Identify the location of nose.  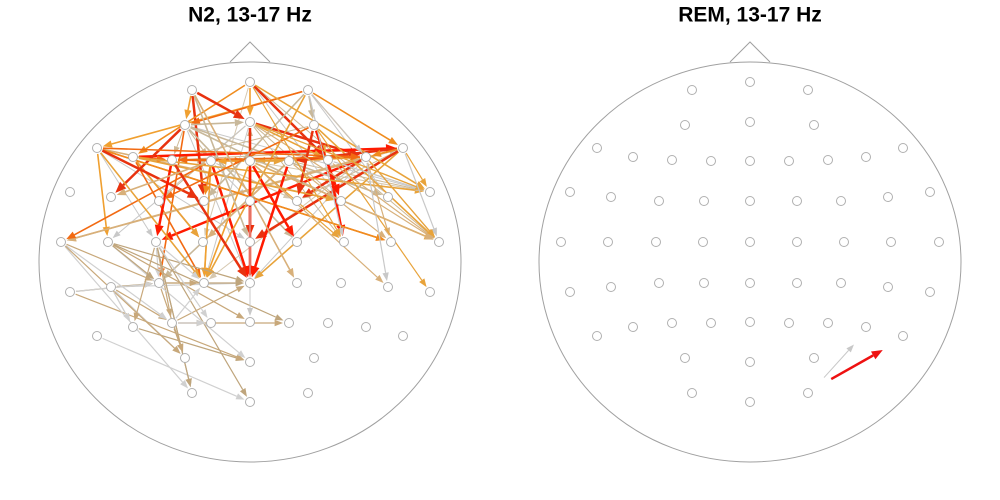
(750, 52).